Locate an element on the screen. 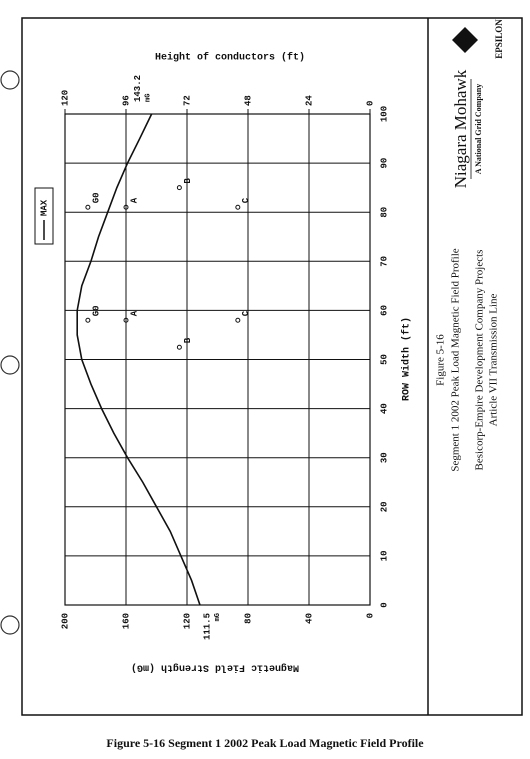  y-tick-label: 160 is located at coordinates (126, 621).